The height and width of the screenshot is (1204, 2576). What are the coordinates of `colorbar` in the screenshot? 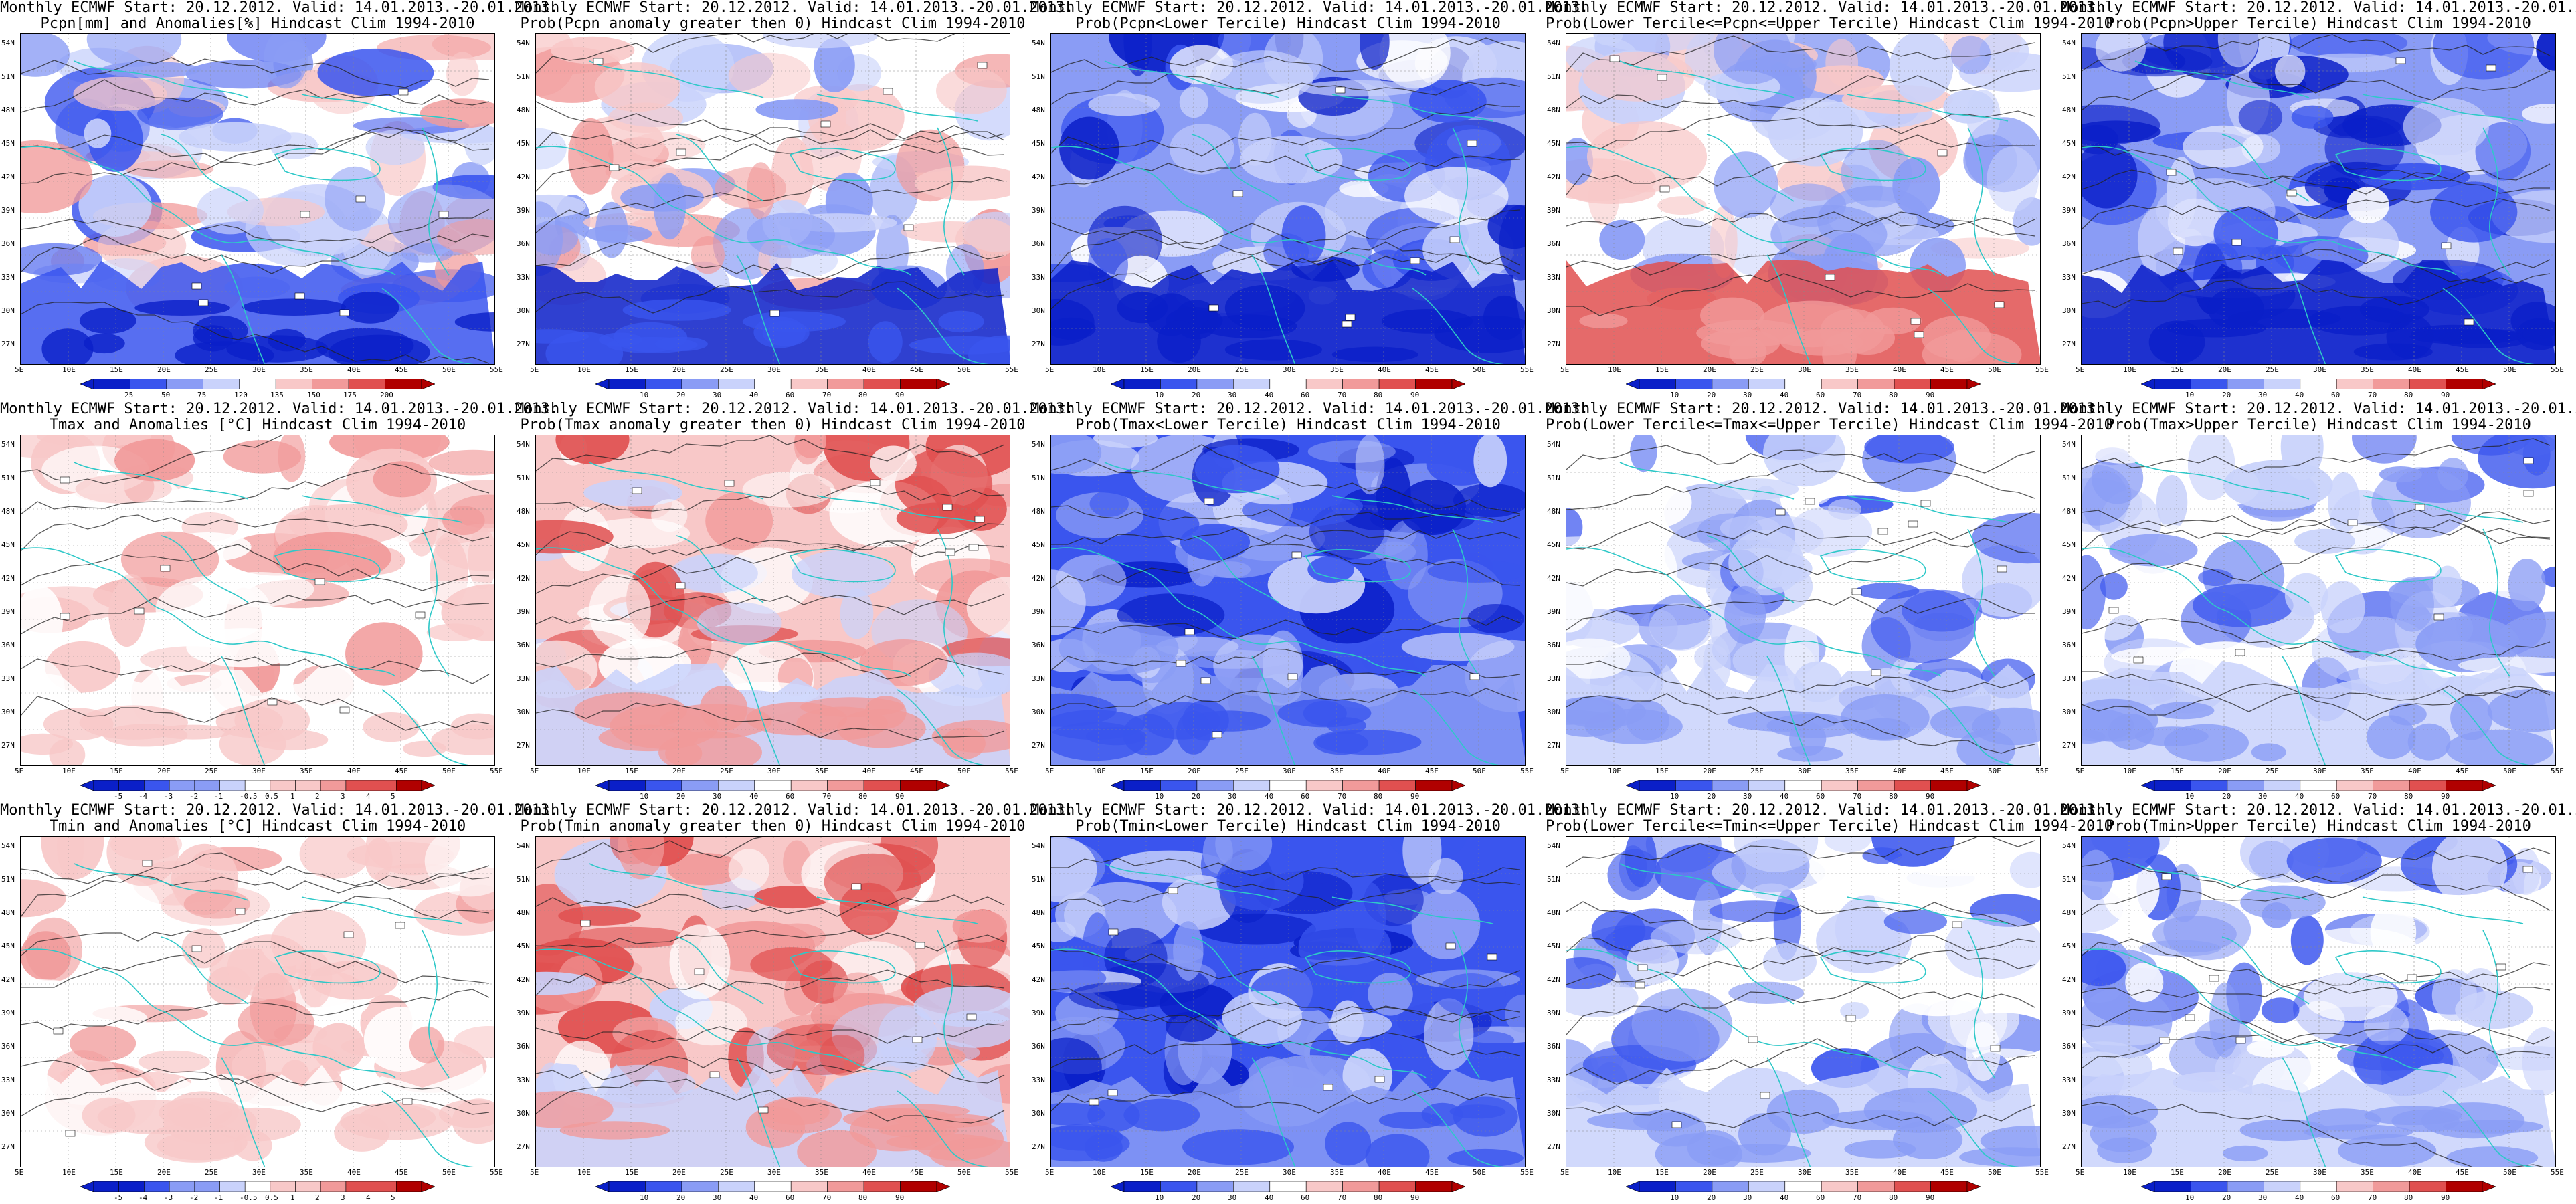 It's located at (1288, 384).